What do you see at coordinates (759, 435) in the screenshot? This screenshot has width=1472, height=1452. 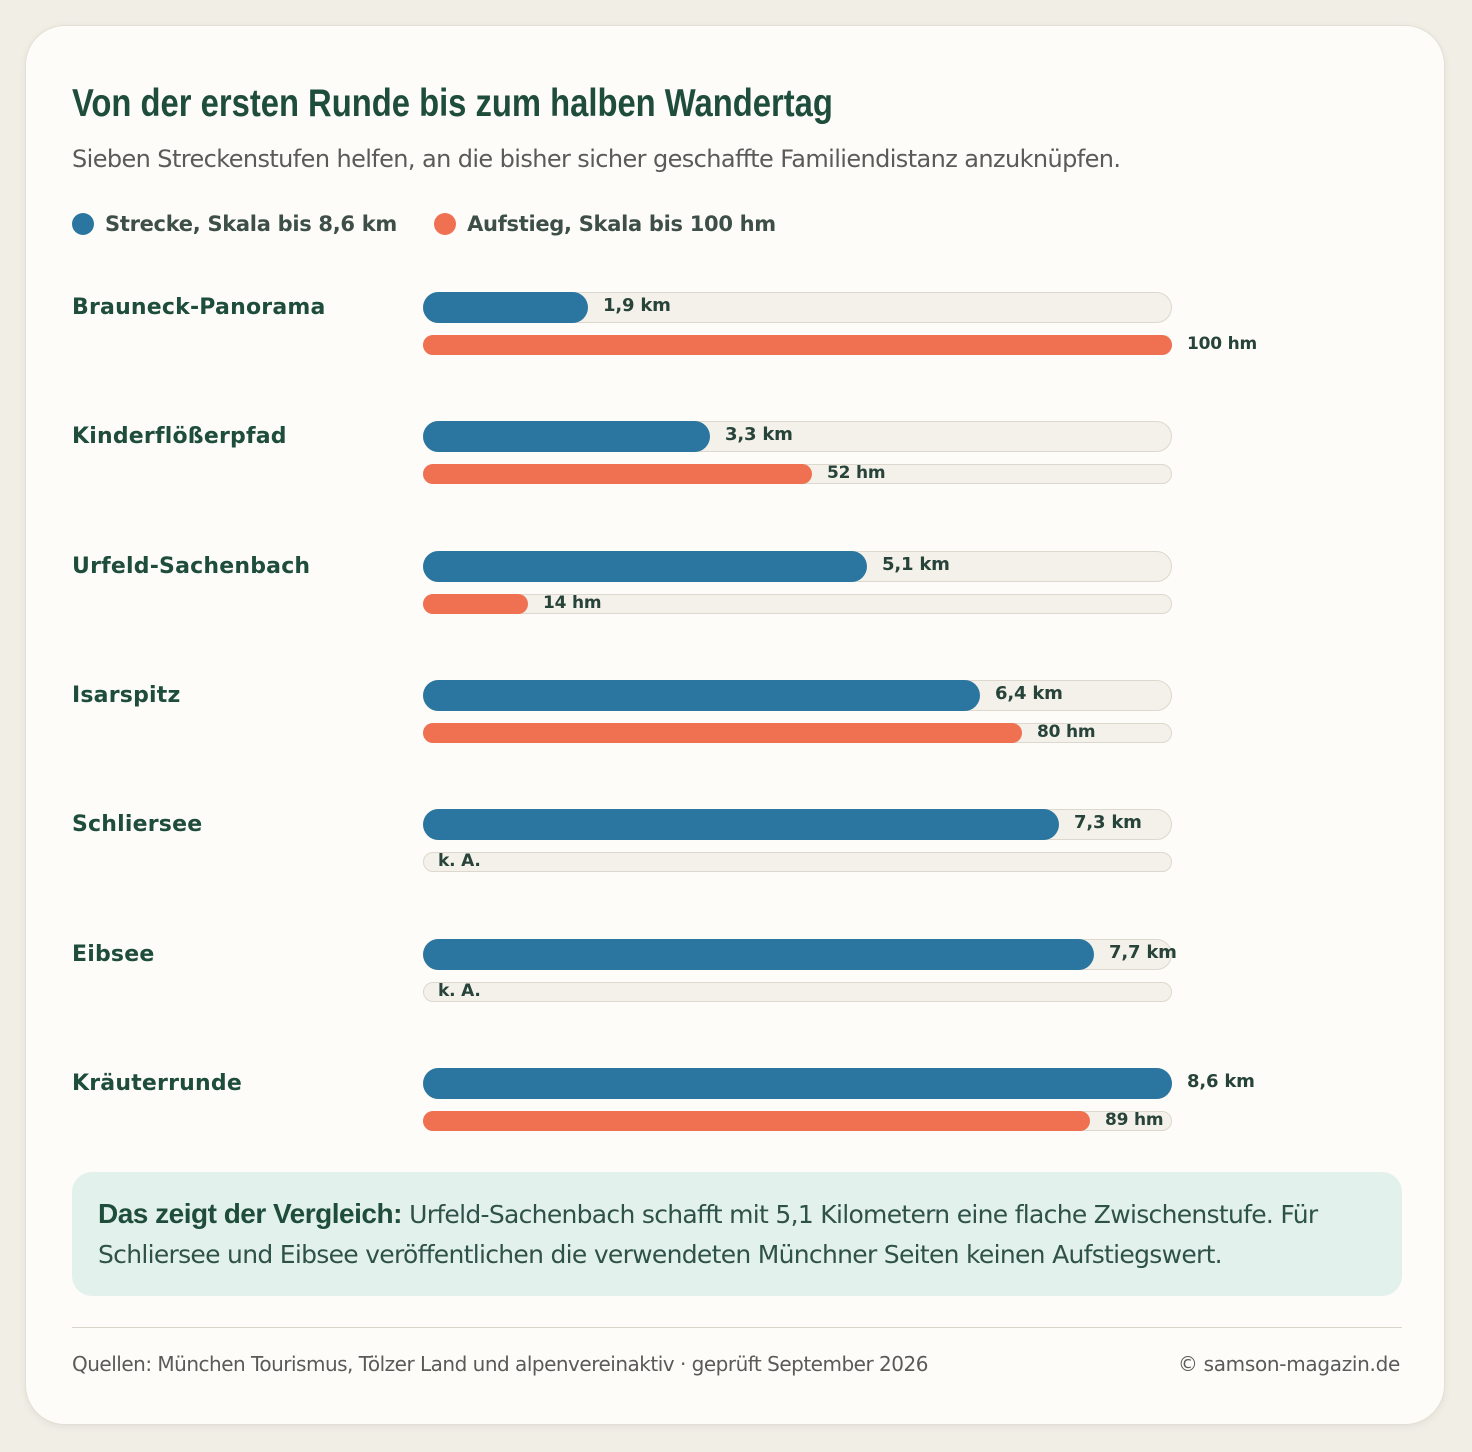 I see `distance-value-label: 3,3 km` at bounding box center [759, 435].